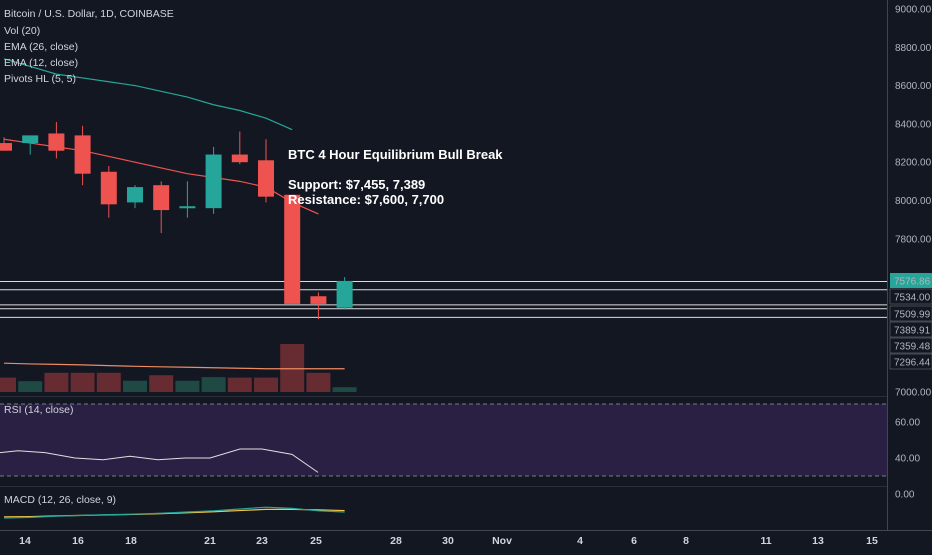 The width and height of the screenshot is (932, 555). What do you see at coordinates (316, 541) in the screenshot?
I see `time-tick-label: 25` at bounding box center [316, 541].